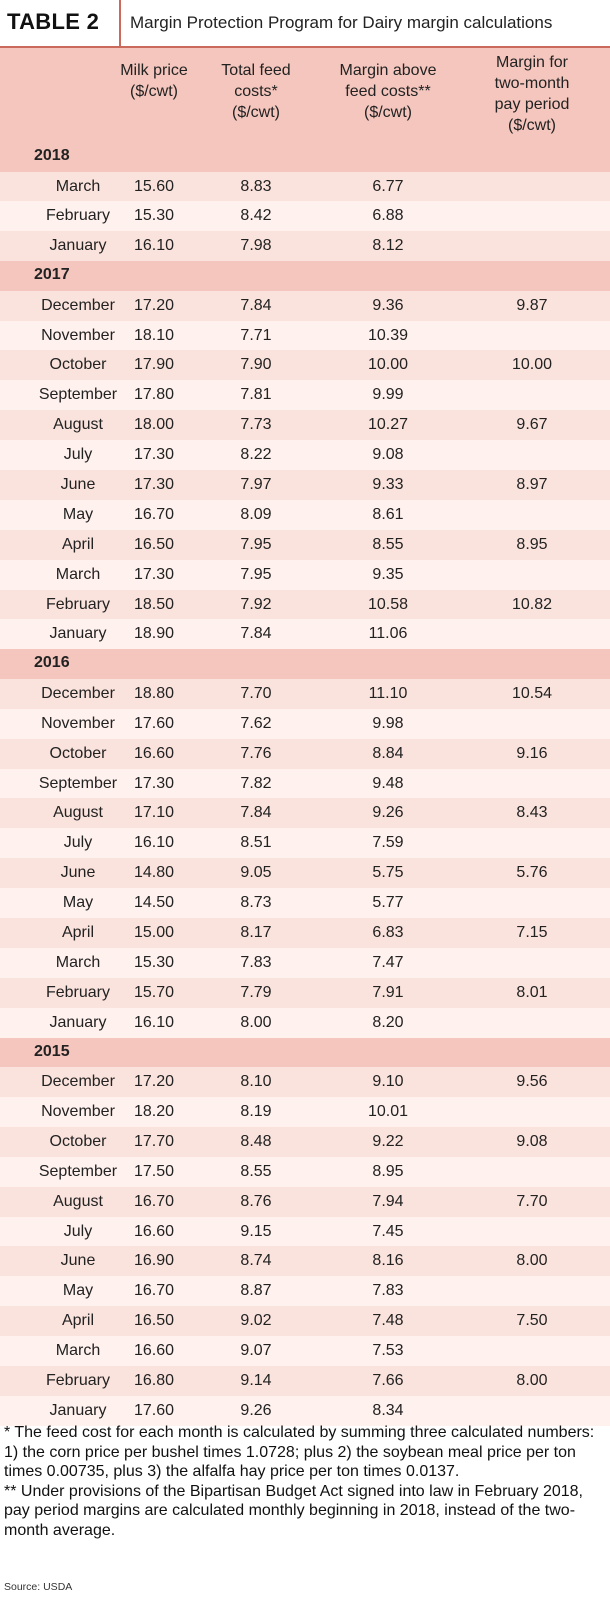 The image size is (610, 1597). Describe the element at coordinates (154, 395) in the screenshot. I see `milk-price-cell: 17.80` at that location.